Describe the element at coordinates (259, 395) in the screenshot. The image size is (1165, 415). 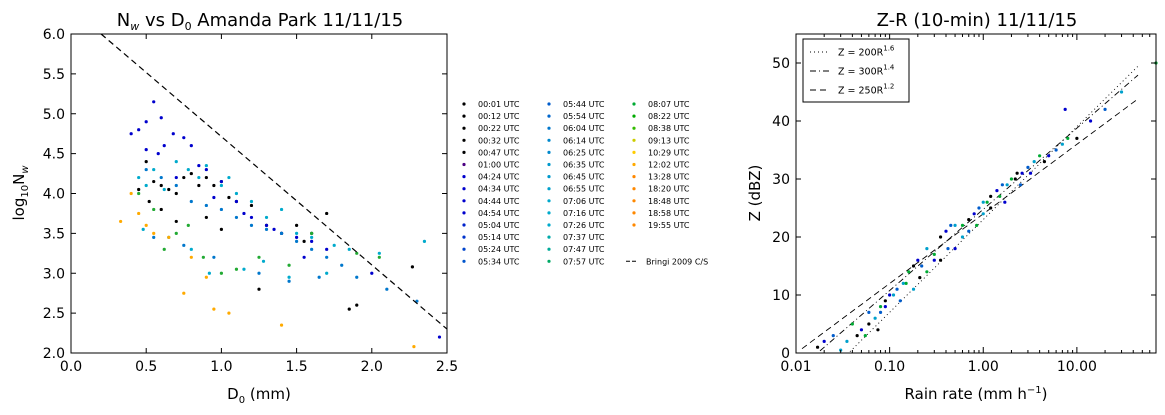
I see `left-x-axis-label: D0 (mm)` at that location.